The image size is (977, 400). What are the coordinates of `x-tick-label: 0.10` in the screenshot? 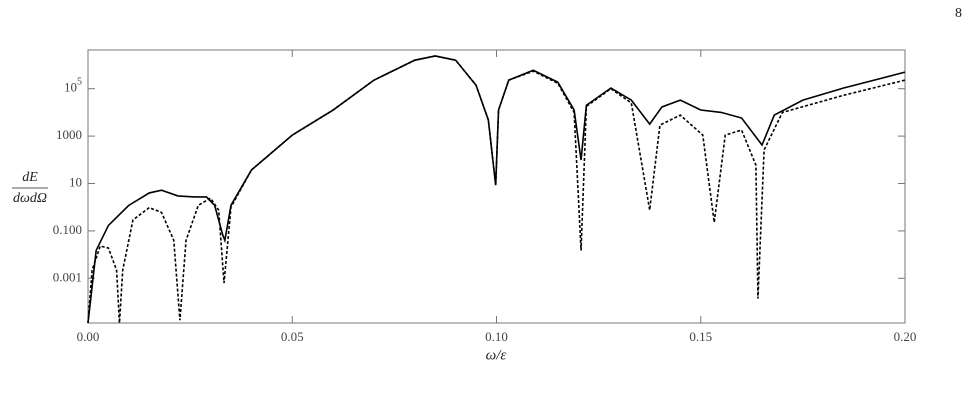 It's located at (496, 336).